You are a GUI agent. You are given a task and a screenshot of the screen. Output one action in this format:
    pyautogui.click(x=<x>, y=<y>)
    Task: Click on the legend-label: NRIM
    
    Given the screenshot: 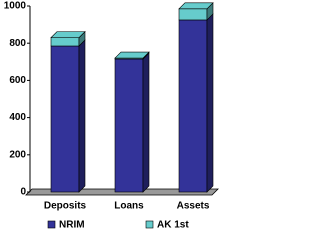 What is the action you would take?
    pyautogui.click(x=72, y=225)
    